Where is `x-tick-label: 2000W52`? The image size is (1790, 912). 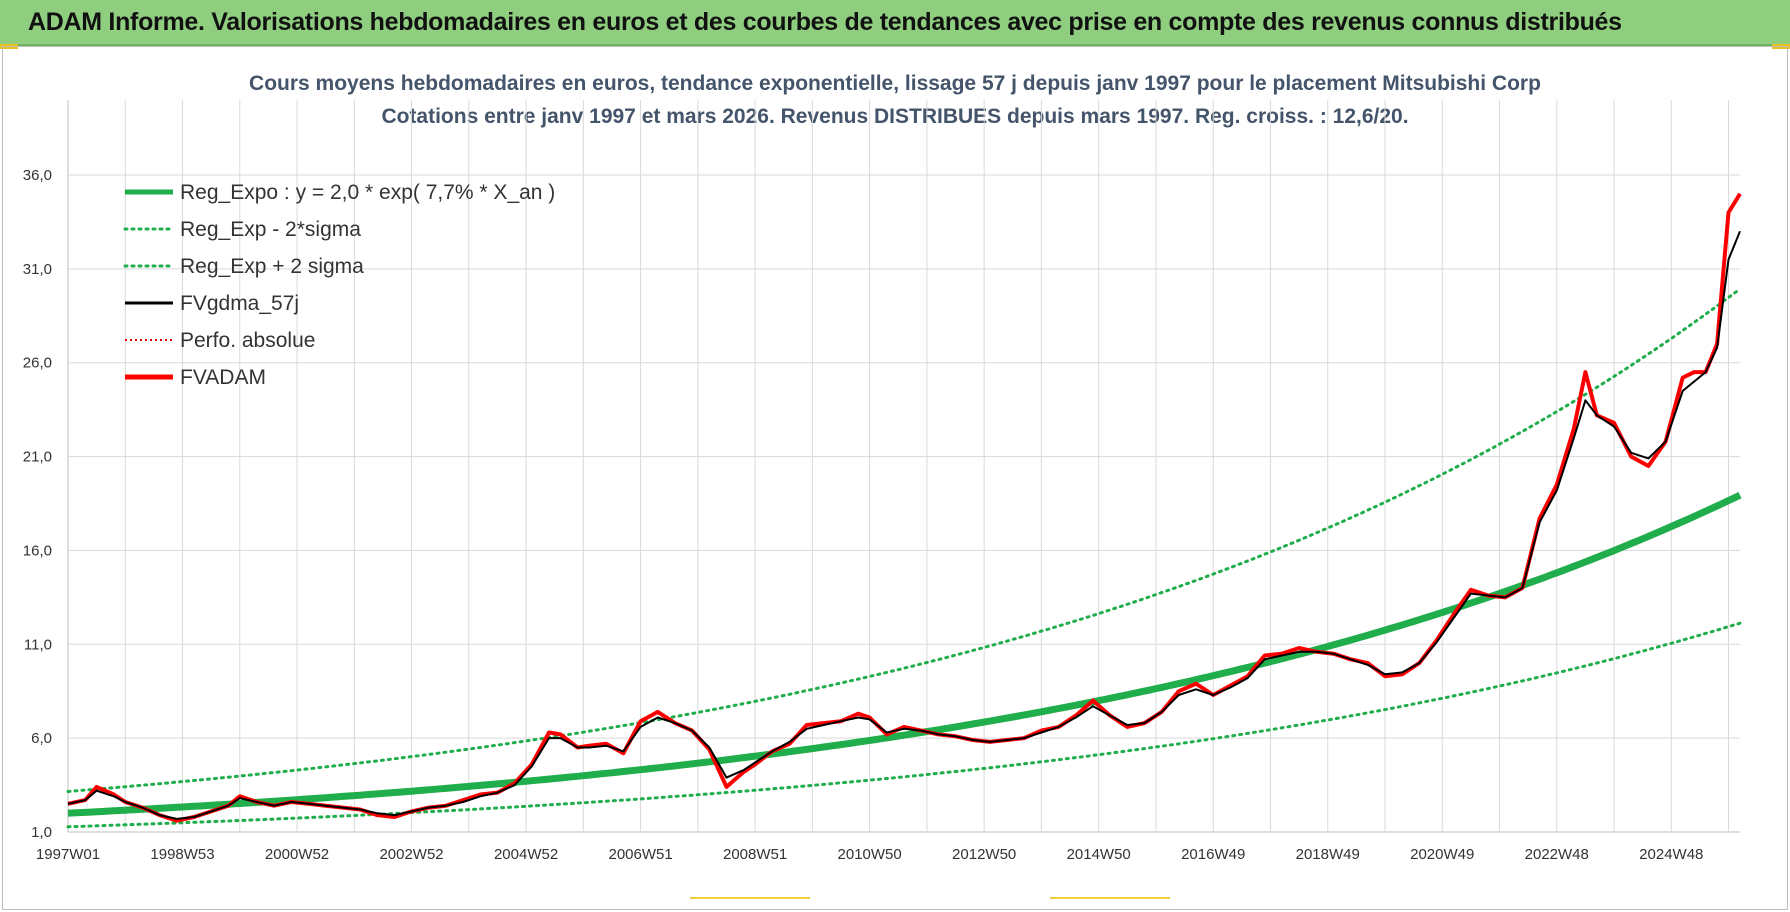 x-tick-label: 2000W52 is located at coordinates (297, 854).